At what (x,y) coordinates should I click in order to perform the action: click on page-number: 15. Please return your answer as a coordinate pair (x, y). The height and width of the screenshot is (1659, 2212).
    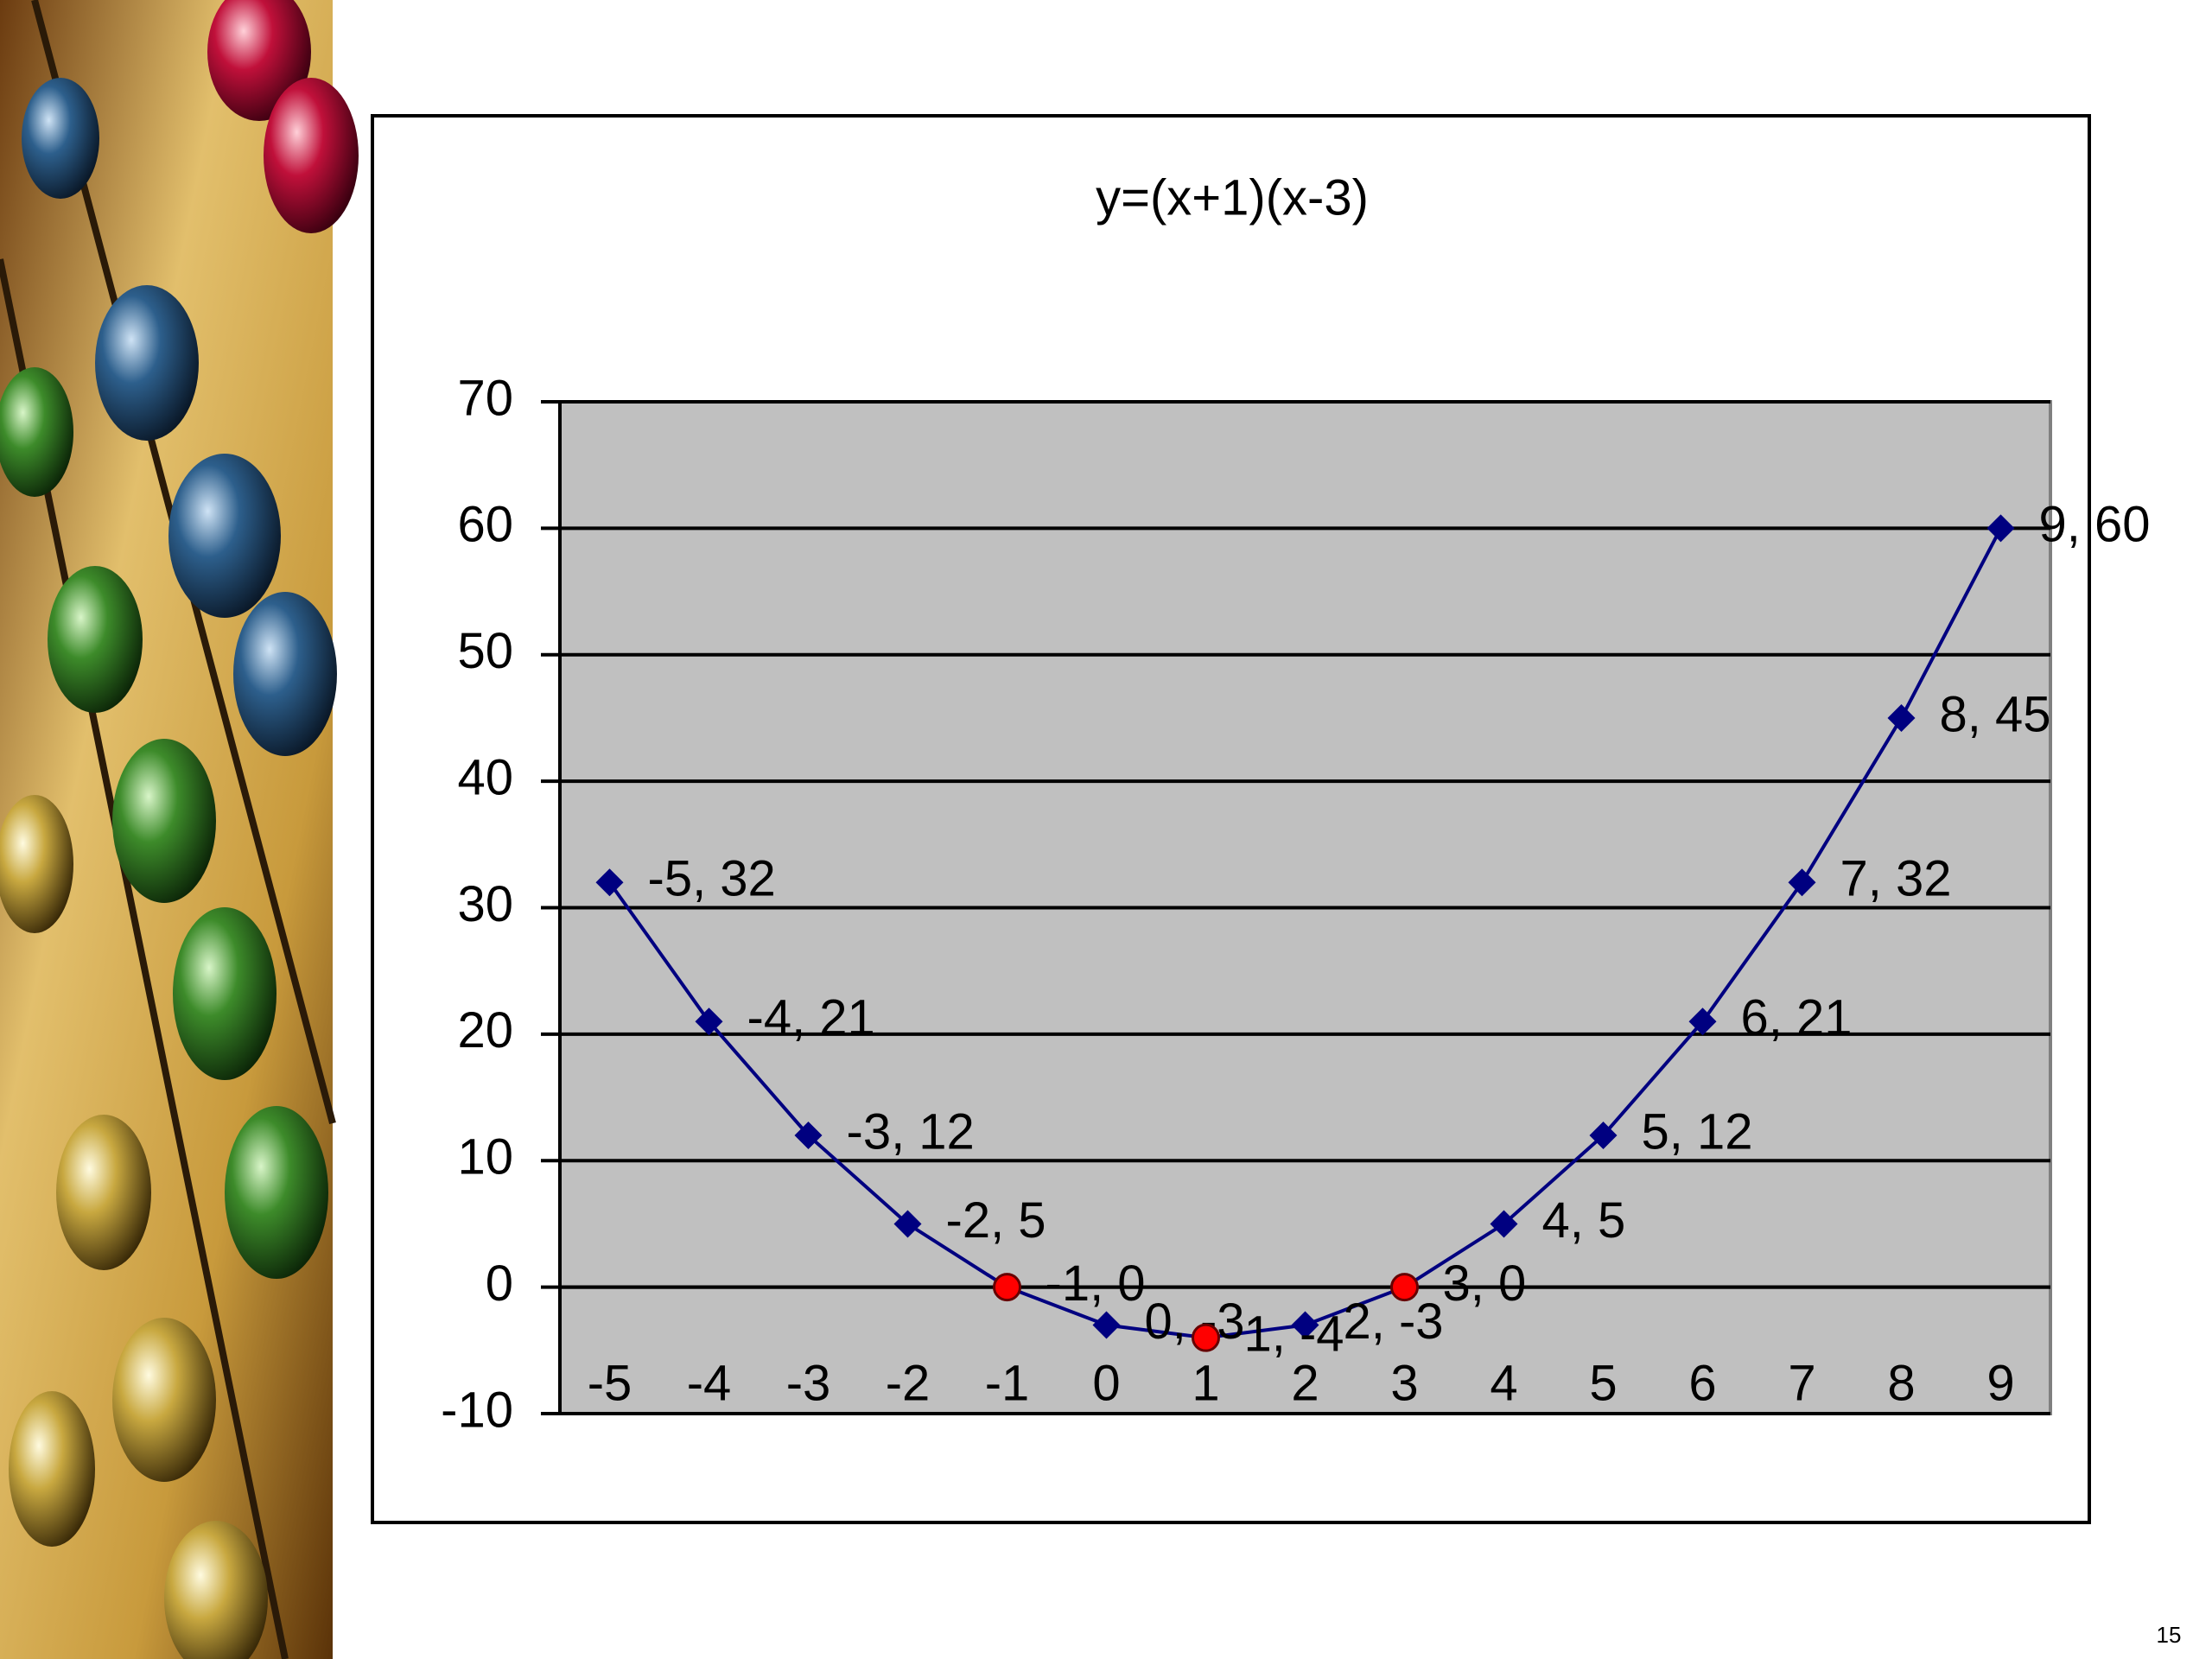
    Looking at the image, I should click on (2169, 1635).